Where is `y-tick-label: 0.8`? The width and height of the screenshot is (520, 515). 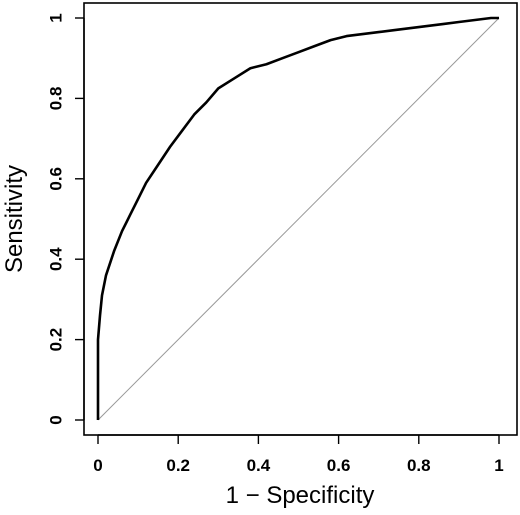 y-tick-label: 0.8 is located at coordinates (56, 99).